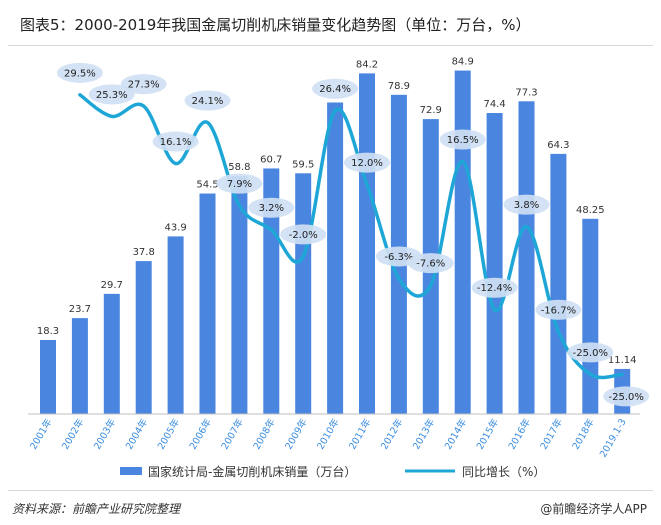 This screenshot has width=661, height=525. Describe the element at coordinates (232, 434) in the screenshot. I see `x-tick-label: 2007年` at that location.